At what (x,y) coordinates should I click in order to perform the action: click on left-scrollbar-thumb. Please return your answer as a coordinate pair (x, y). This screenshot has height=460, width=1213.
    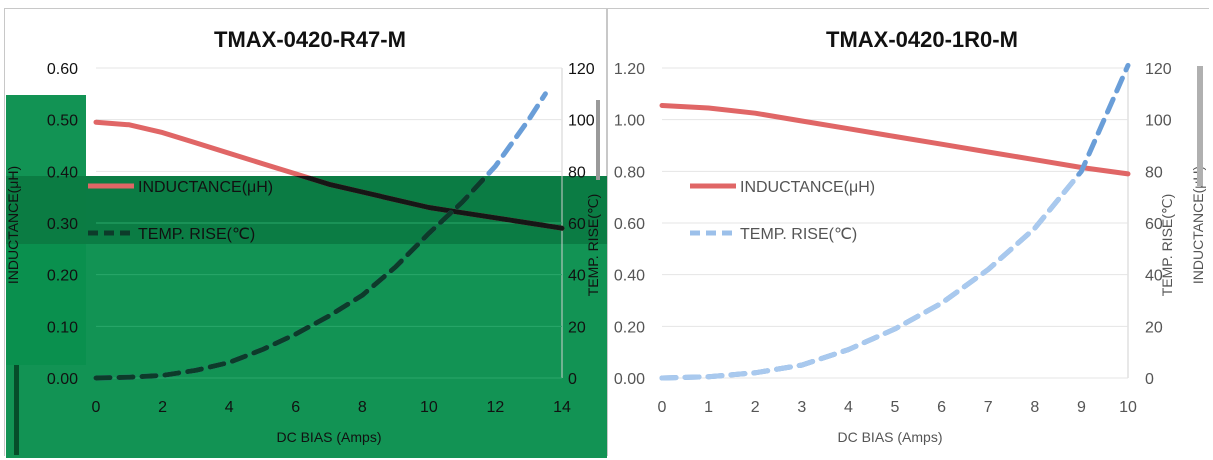
    Looking at the image, I should click on (598, 140).